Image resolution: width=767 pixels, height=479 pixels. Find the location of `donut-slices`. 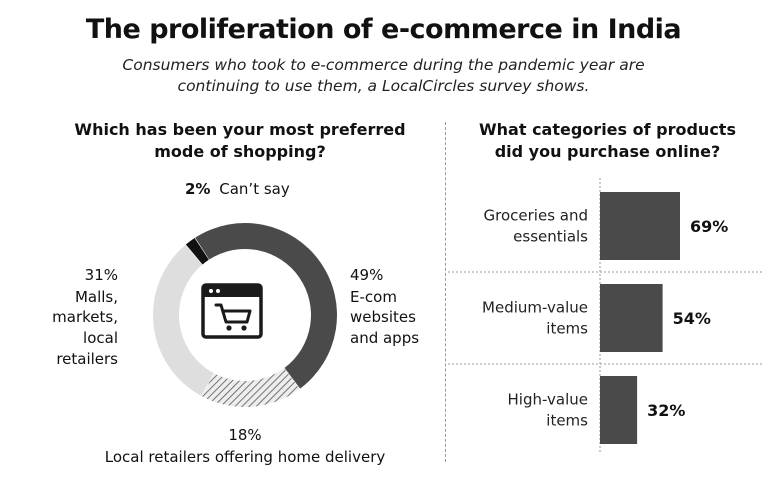

donut-slices is located at coordinates (244, 315).